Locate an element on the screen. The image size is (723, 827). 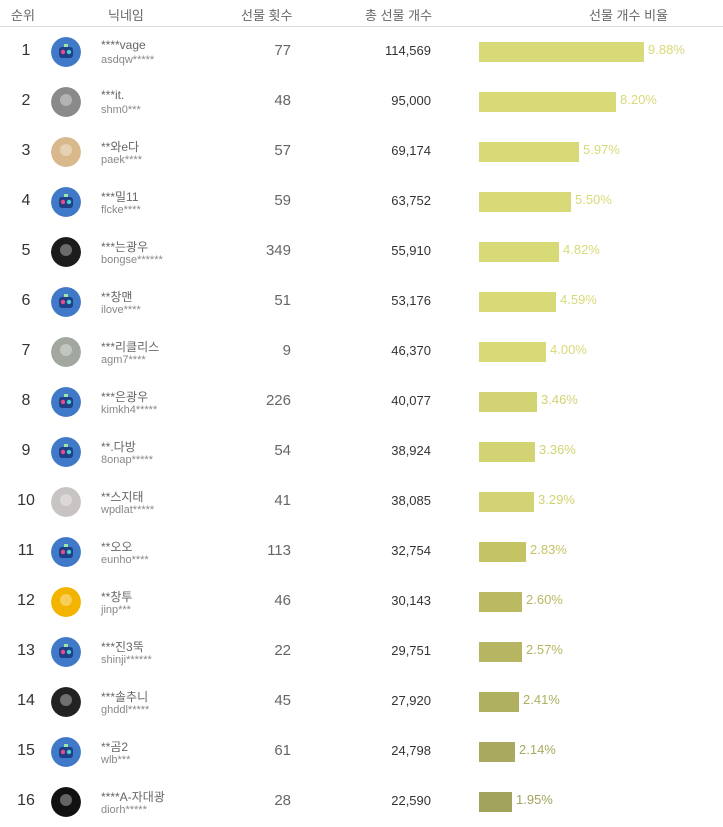
total-gifts: 32,754 is located at coordinates (411, 550).